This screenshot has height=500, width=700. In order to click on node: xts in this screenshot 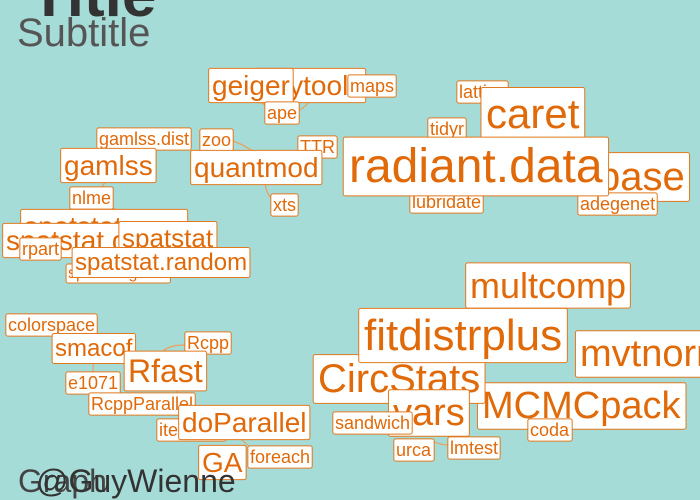, I will do `click(284, 205)`.